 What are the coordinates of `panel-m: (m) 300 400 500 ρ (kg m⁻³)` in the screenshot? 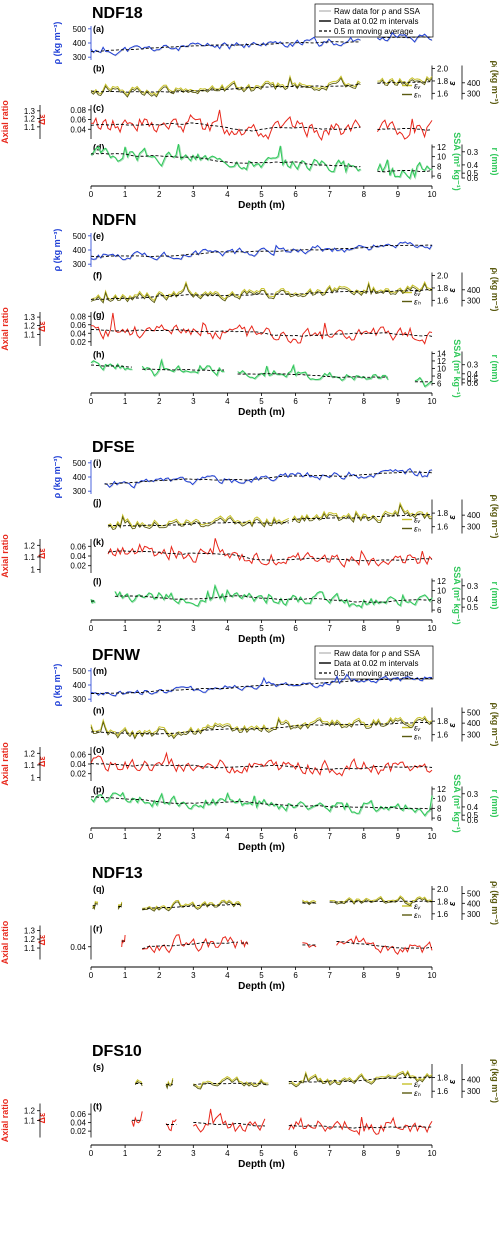 It's located at (242, 685).